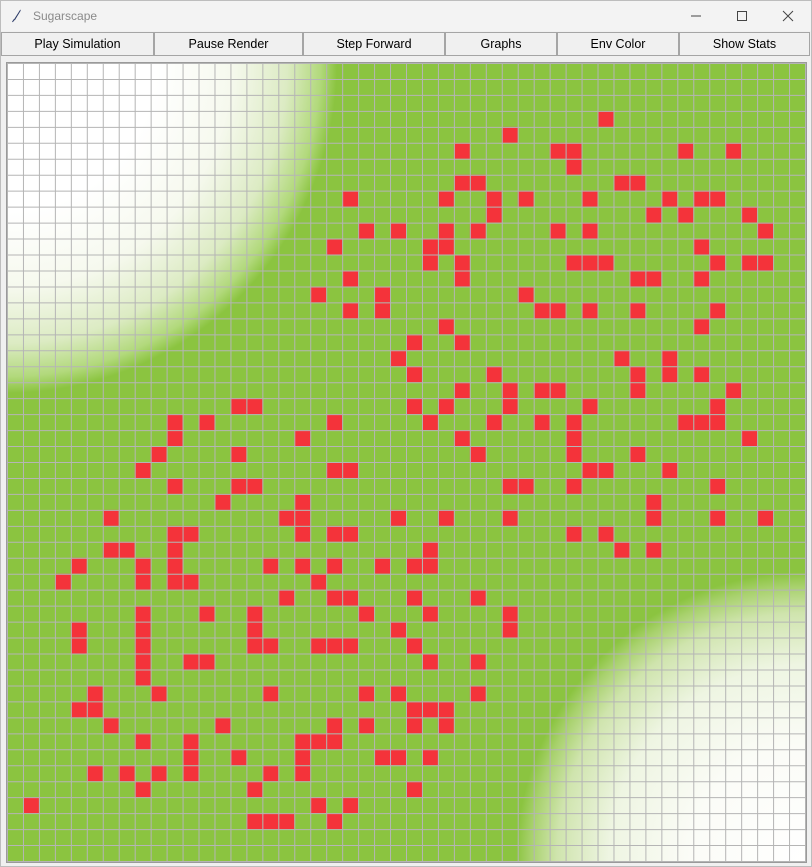 This screenshot has width=812, height=867. I want to click on close-button, so click(788, 16).